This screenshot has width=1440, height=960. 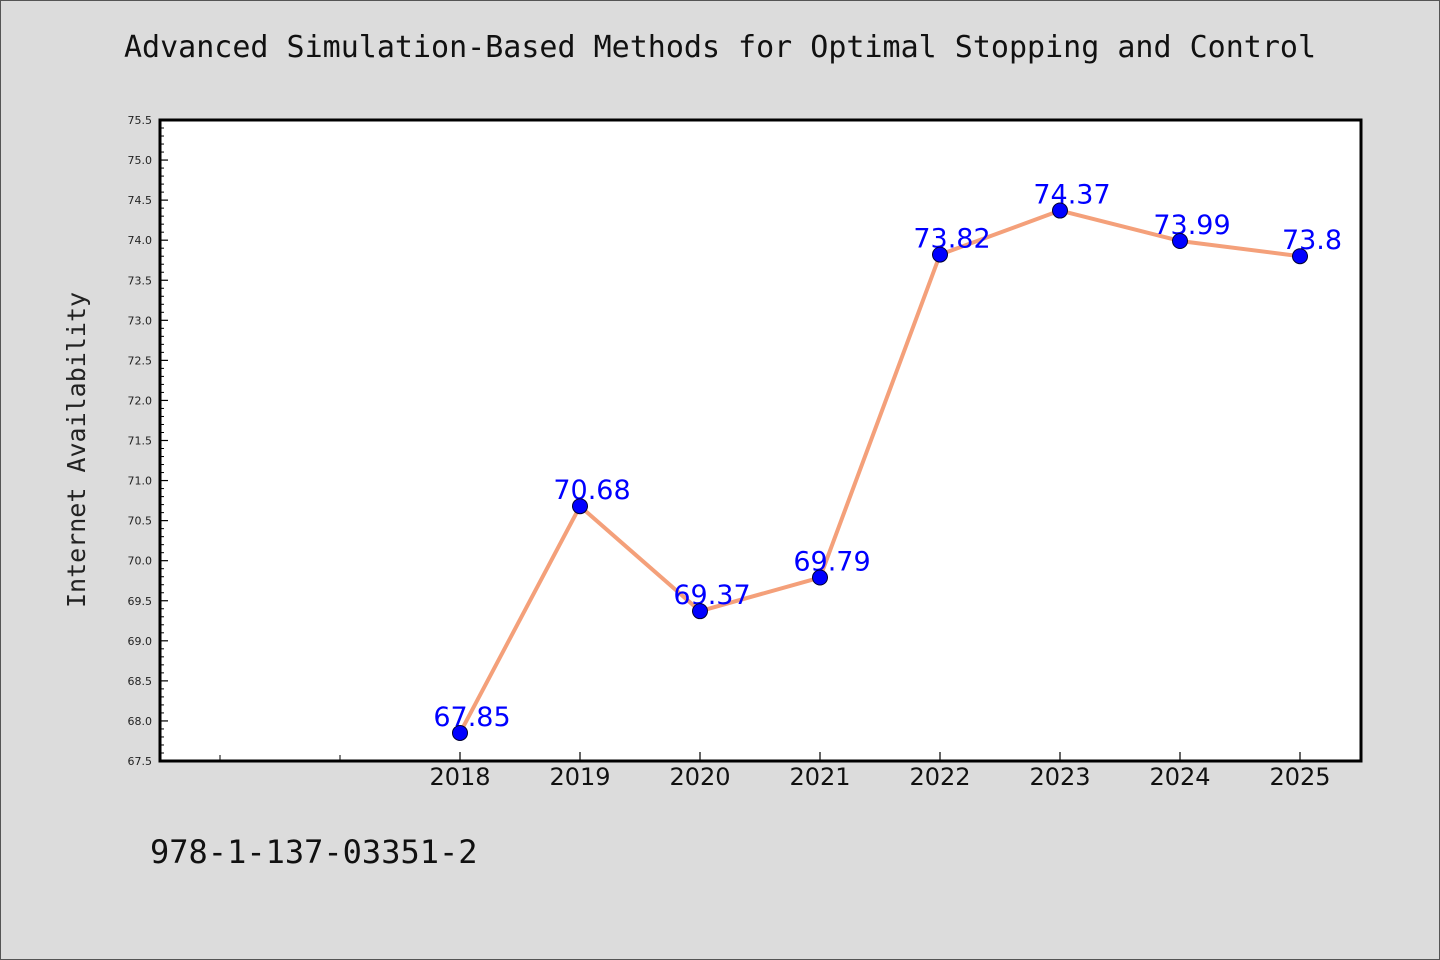 What do you see at coordinates (140, 240) in the screenshot?
I see `y-tick-label: 74.0` at bounding box center [140, 240].